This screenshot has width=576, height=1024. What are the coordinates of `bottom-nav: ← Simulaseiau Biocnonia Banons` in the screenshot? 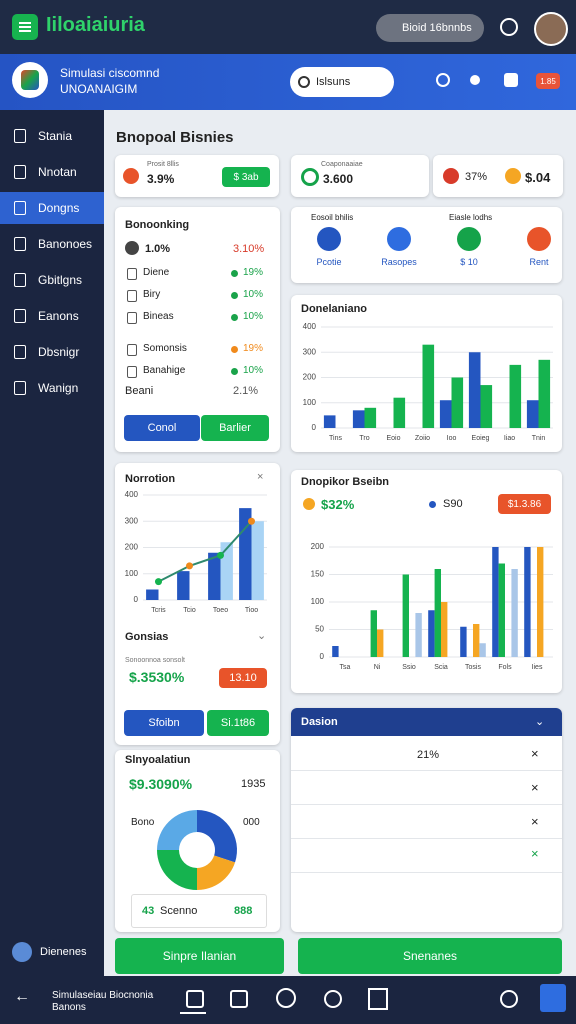 It's located at (288, 1000).